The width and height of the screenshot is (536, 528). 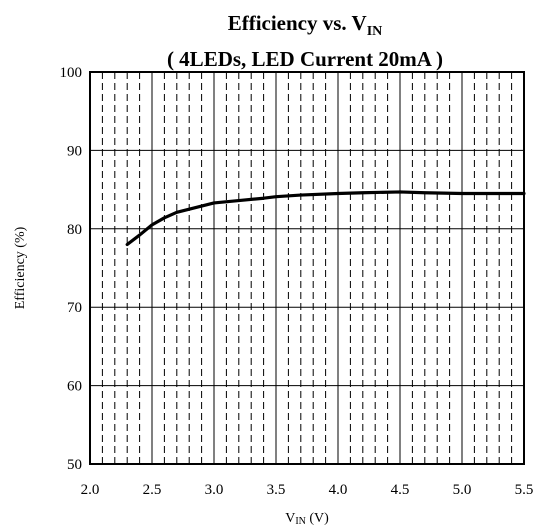 What do you see at coordinates (90, 490) in the screenshot?
I see `x-tick-label: 2.0` at bounding box center [90, 490].